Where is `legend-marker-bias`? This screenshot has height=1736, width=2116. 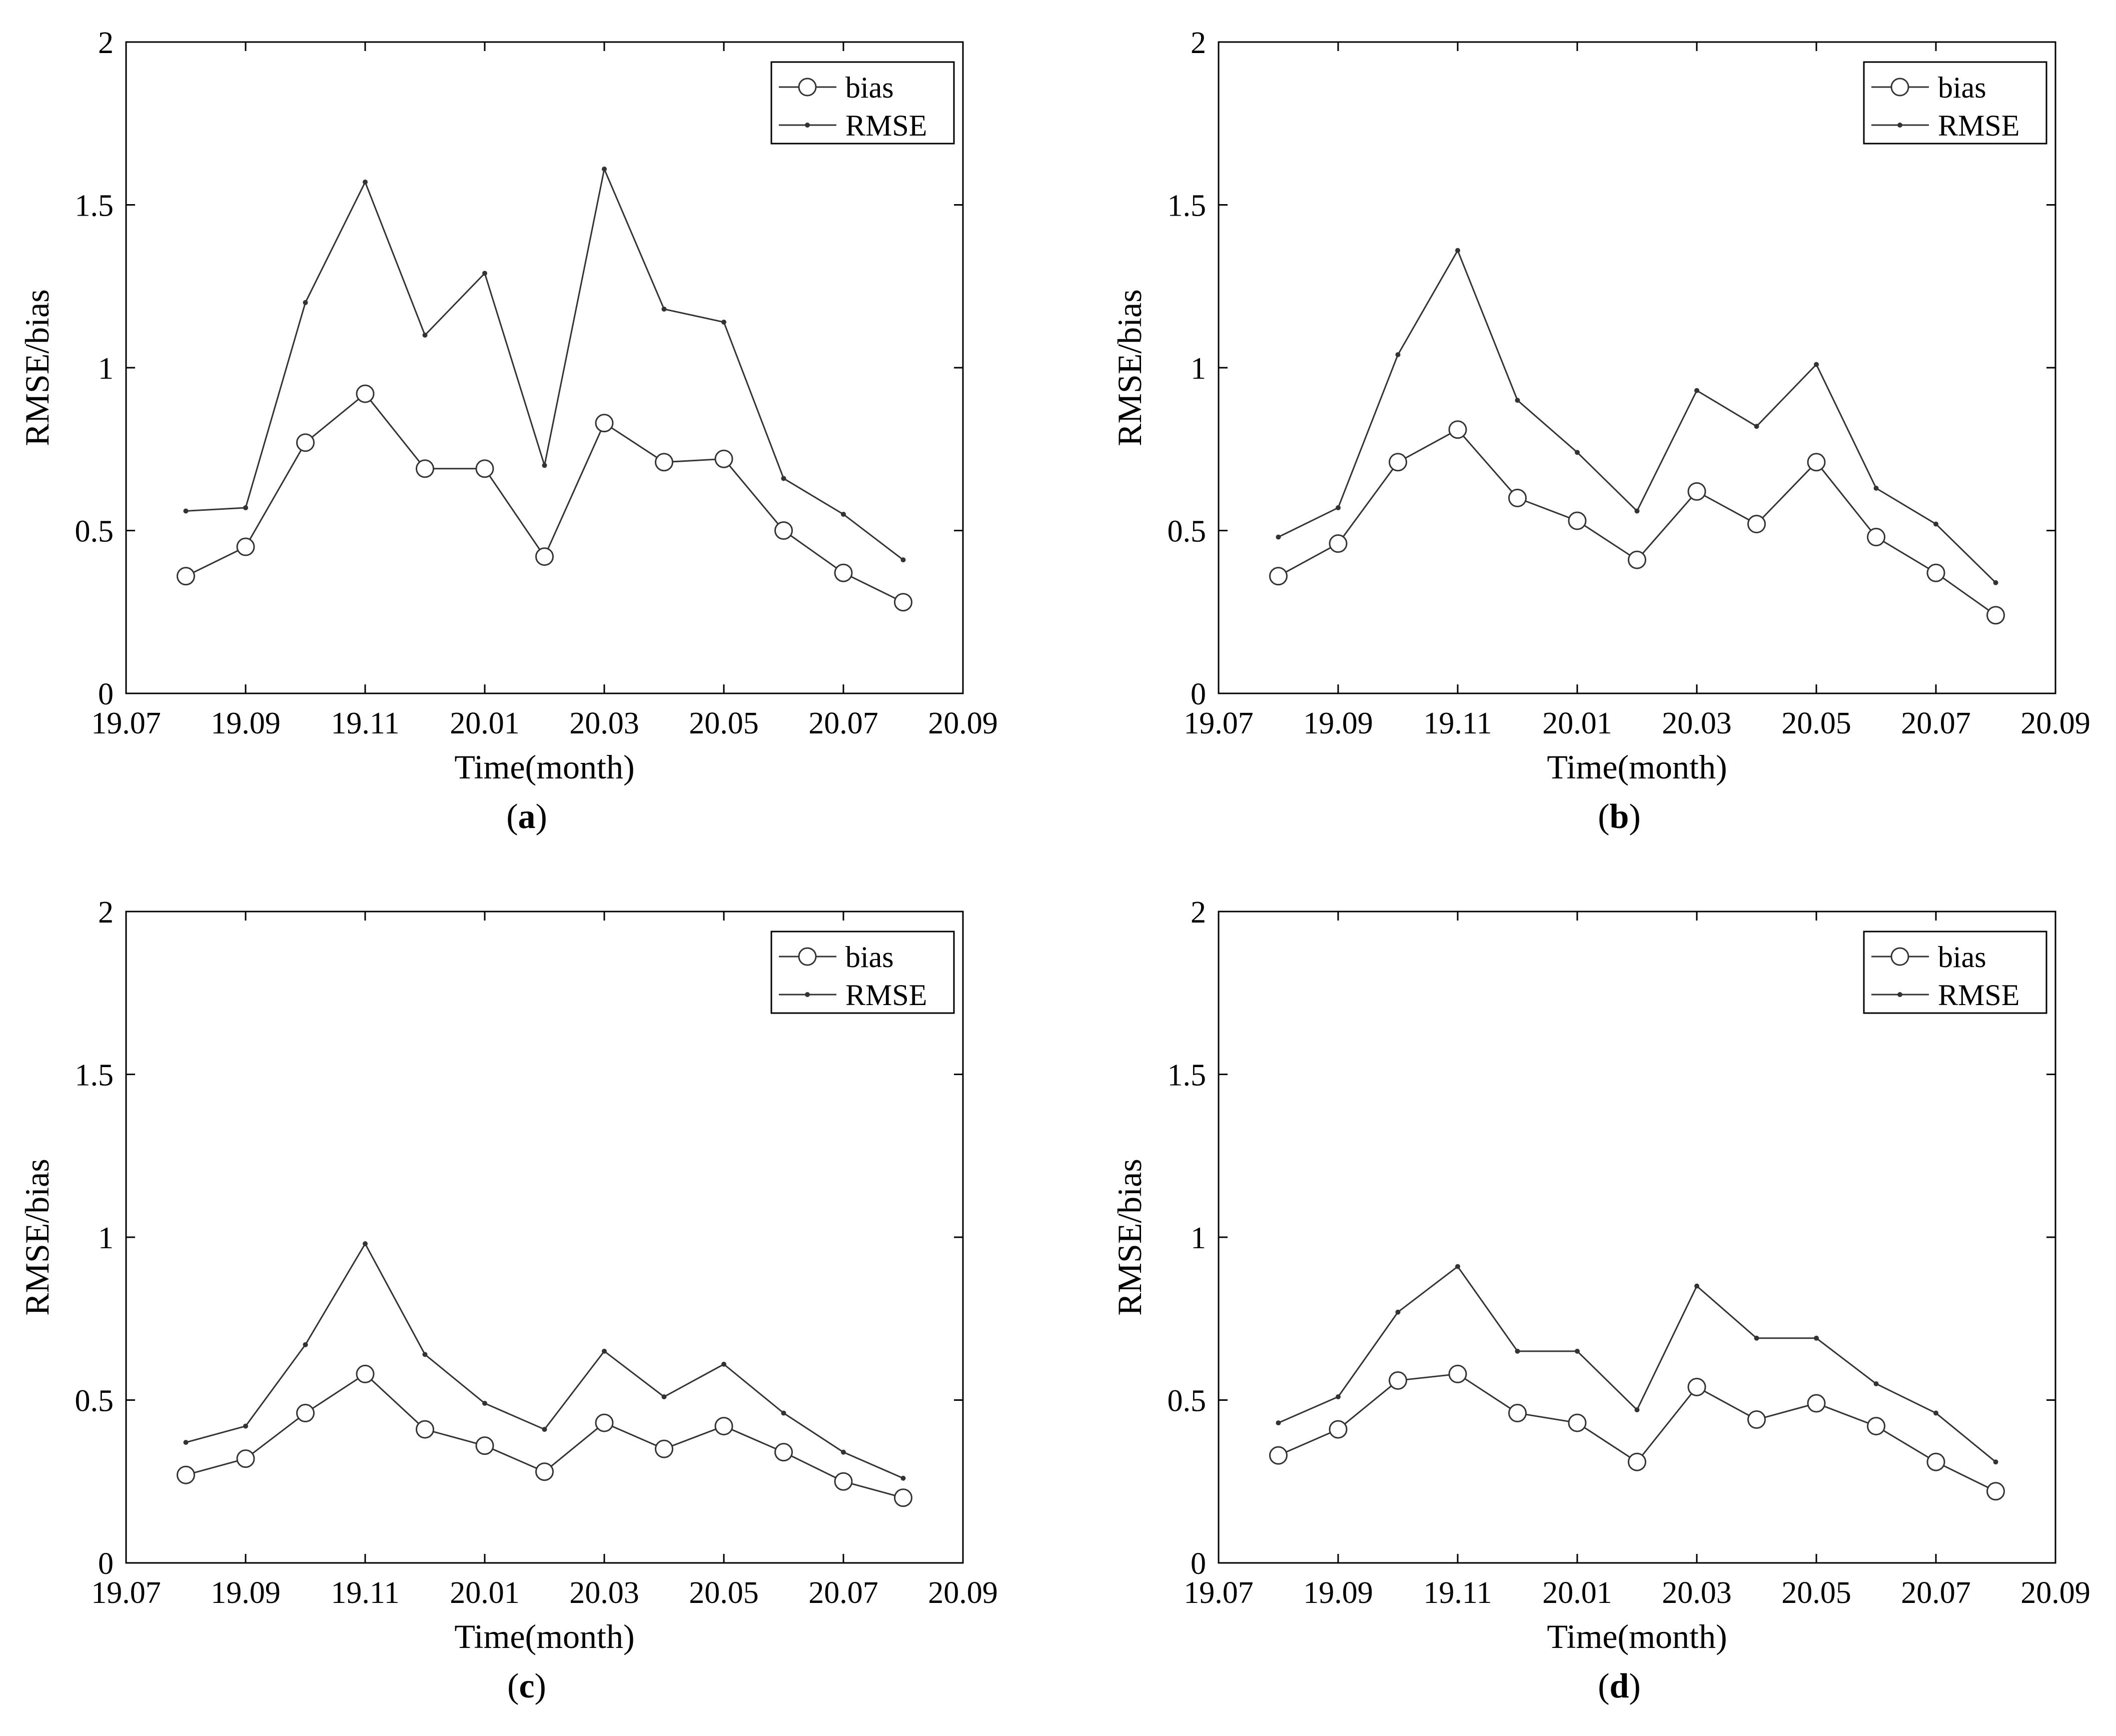
legend-marker-bias is located at coordinates (807, 87).